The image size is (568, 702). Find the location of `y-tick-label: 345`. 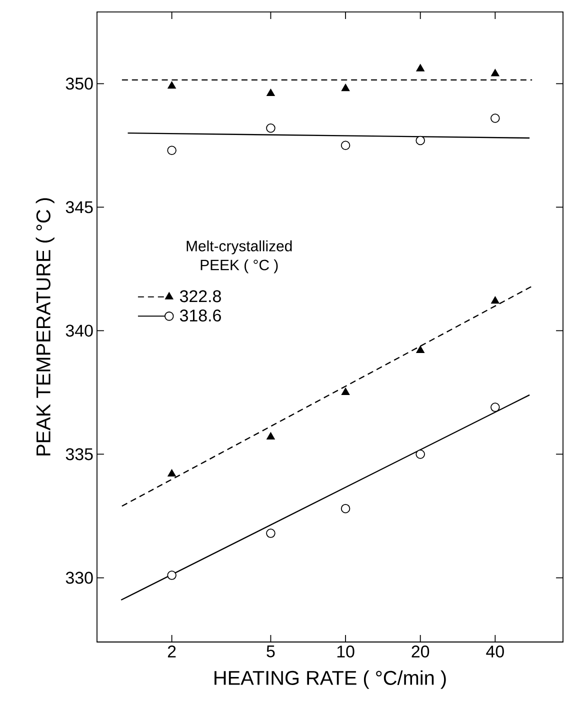

y-tick-label: 345 is located at coordinates (79, 207).